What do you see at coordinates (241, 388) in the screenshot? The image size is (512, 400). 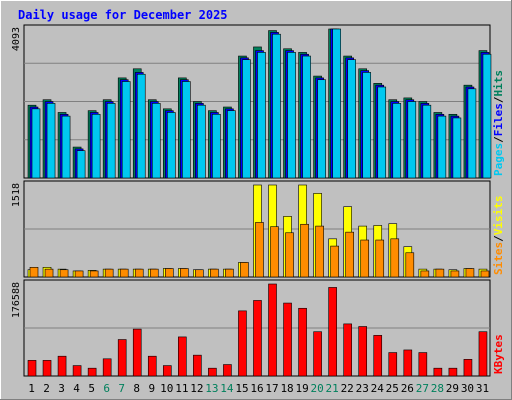 I see `day-label-15: 15` at bounding box center [241, 388].